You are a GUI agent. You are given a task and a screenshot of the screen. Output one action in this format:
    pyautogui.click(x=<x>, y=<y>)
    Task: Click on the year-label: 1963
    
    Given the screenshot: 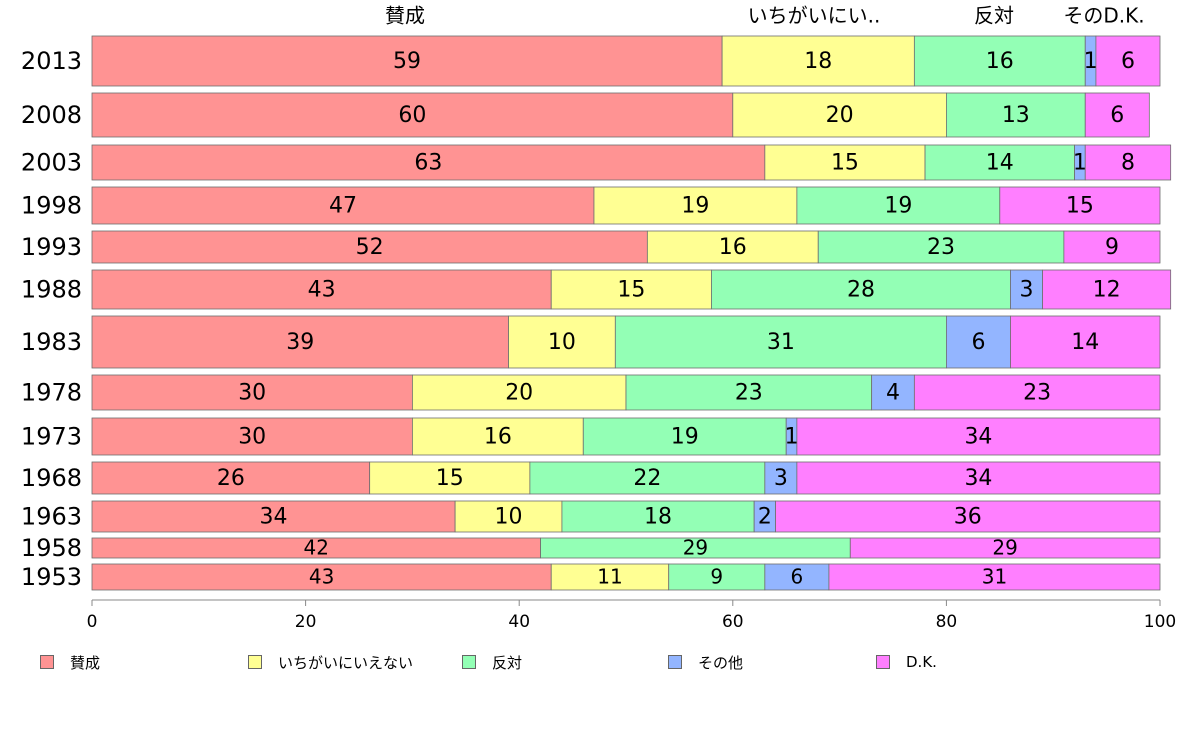 What is the action you would take?
    pyautogui.click(x=51, y=517)
    